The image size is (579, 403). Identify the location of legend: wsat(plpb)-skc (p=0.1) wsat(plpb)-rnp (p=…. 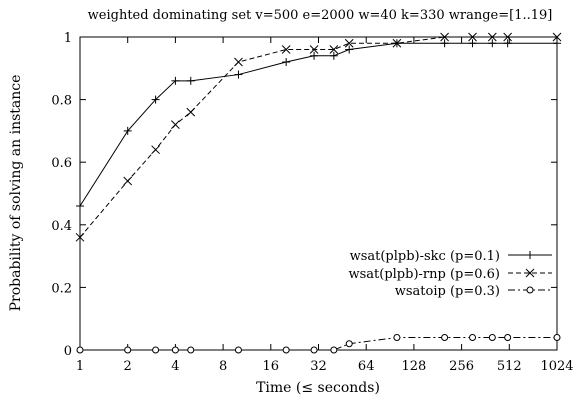
(450, 274).